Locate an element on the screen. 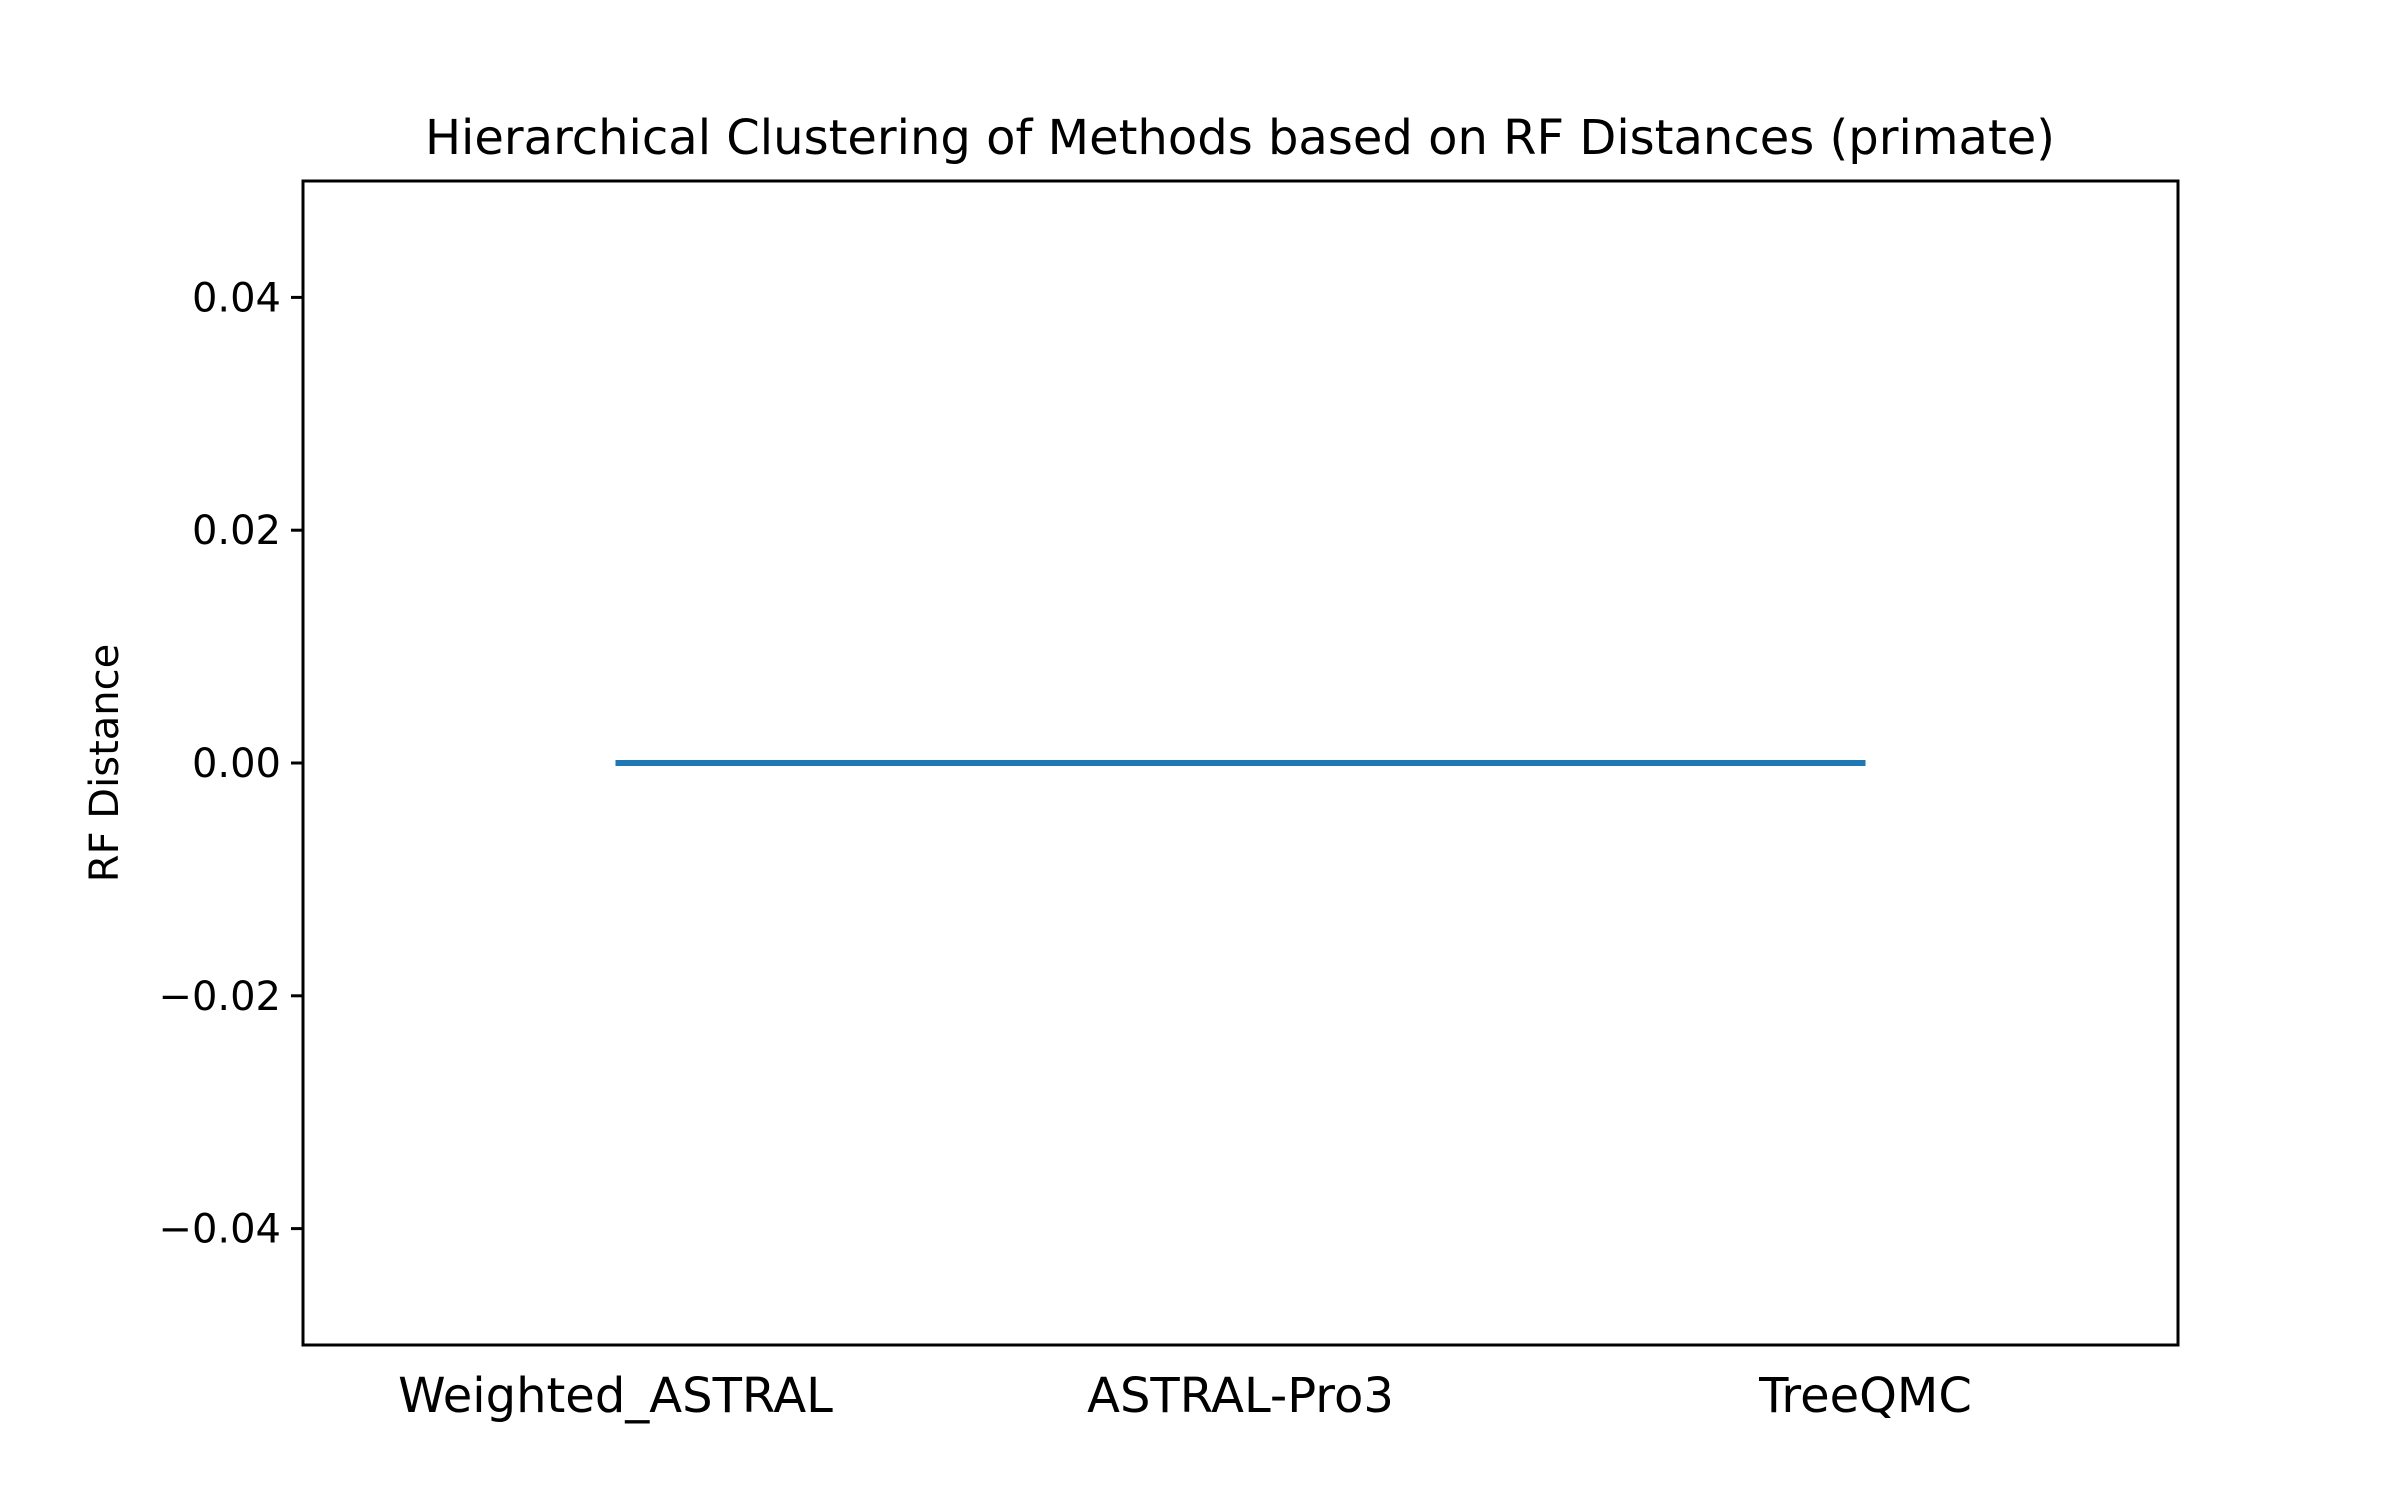  y-axis: 0.04 0.02 0.00 −0.02 −0.04 is located at coordinates (230, 764).